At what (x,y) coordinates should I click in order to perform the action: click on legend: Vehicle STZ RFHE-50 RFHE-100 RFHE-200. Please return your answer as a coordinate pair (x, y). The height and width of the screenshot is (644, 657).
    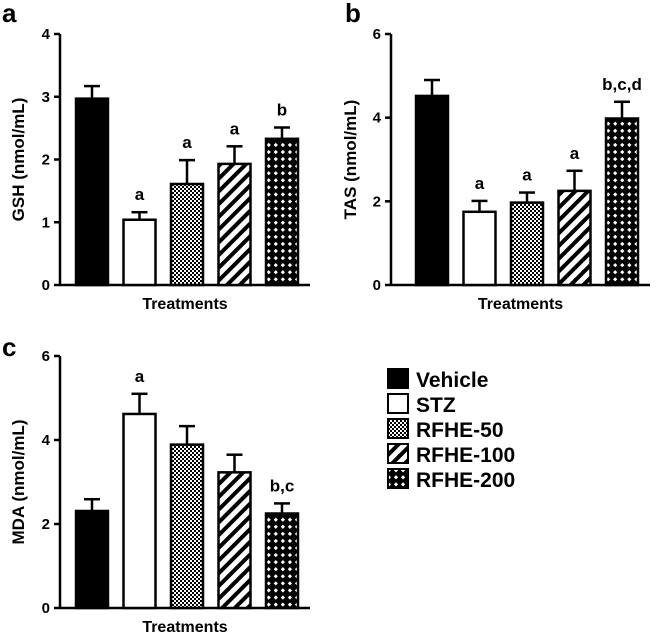
    Looking at the image, I should click on (451, 430).